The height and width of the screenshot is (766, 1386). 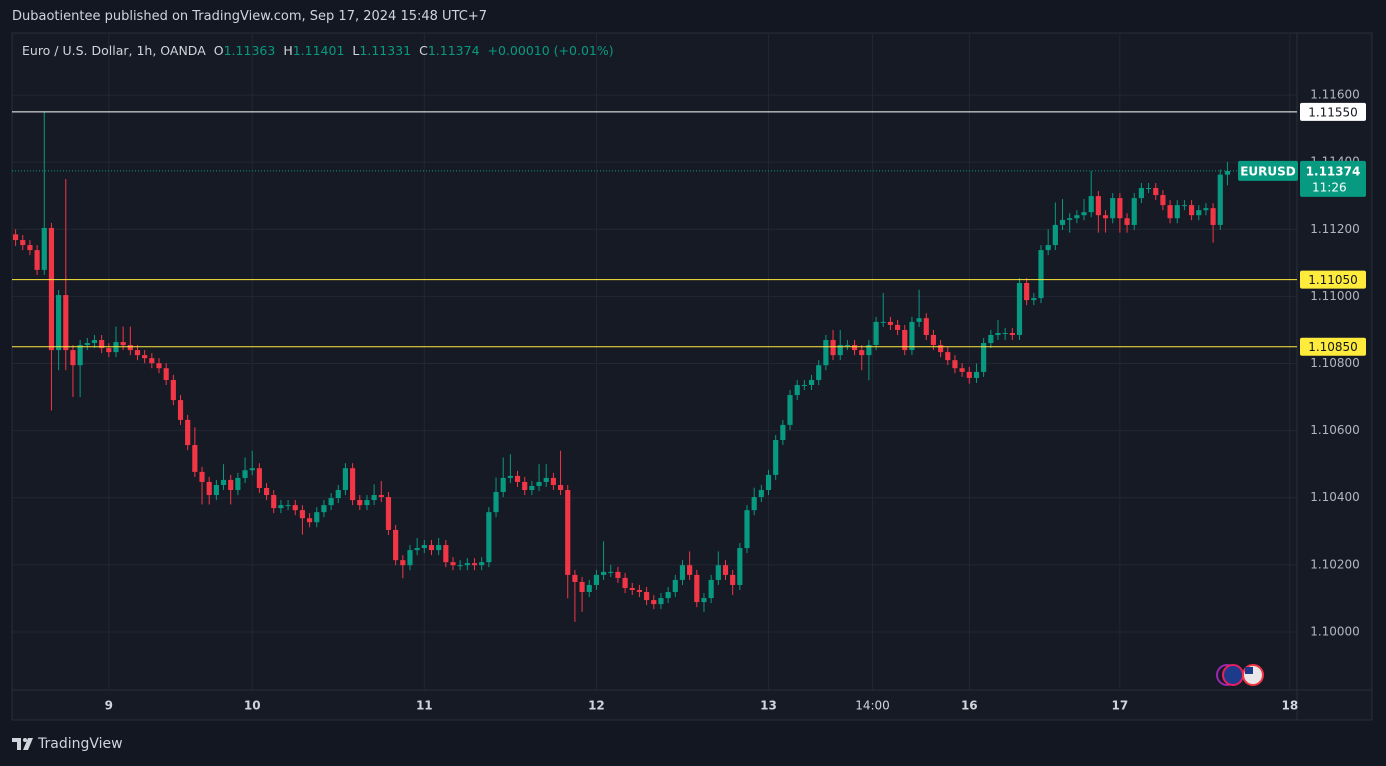 I want to click on x-tick-label: 12, so click(x=596, y=706).